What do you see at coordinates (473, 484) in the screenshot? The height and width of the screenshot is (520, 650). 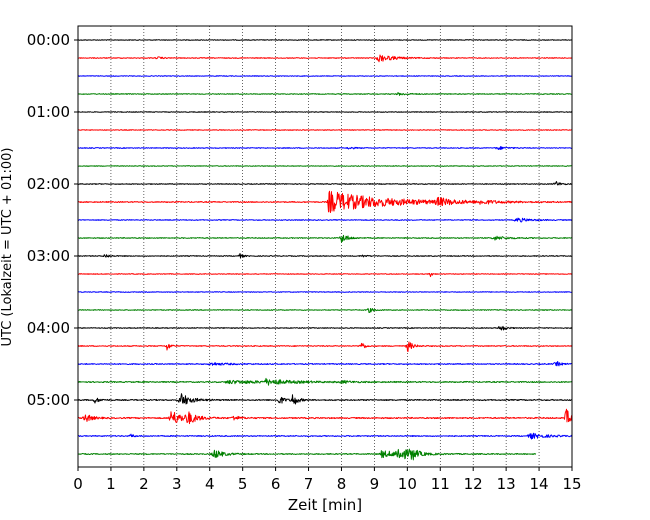 I see `x-tick-label: 12` at bounding box center [473, 484].